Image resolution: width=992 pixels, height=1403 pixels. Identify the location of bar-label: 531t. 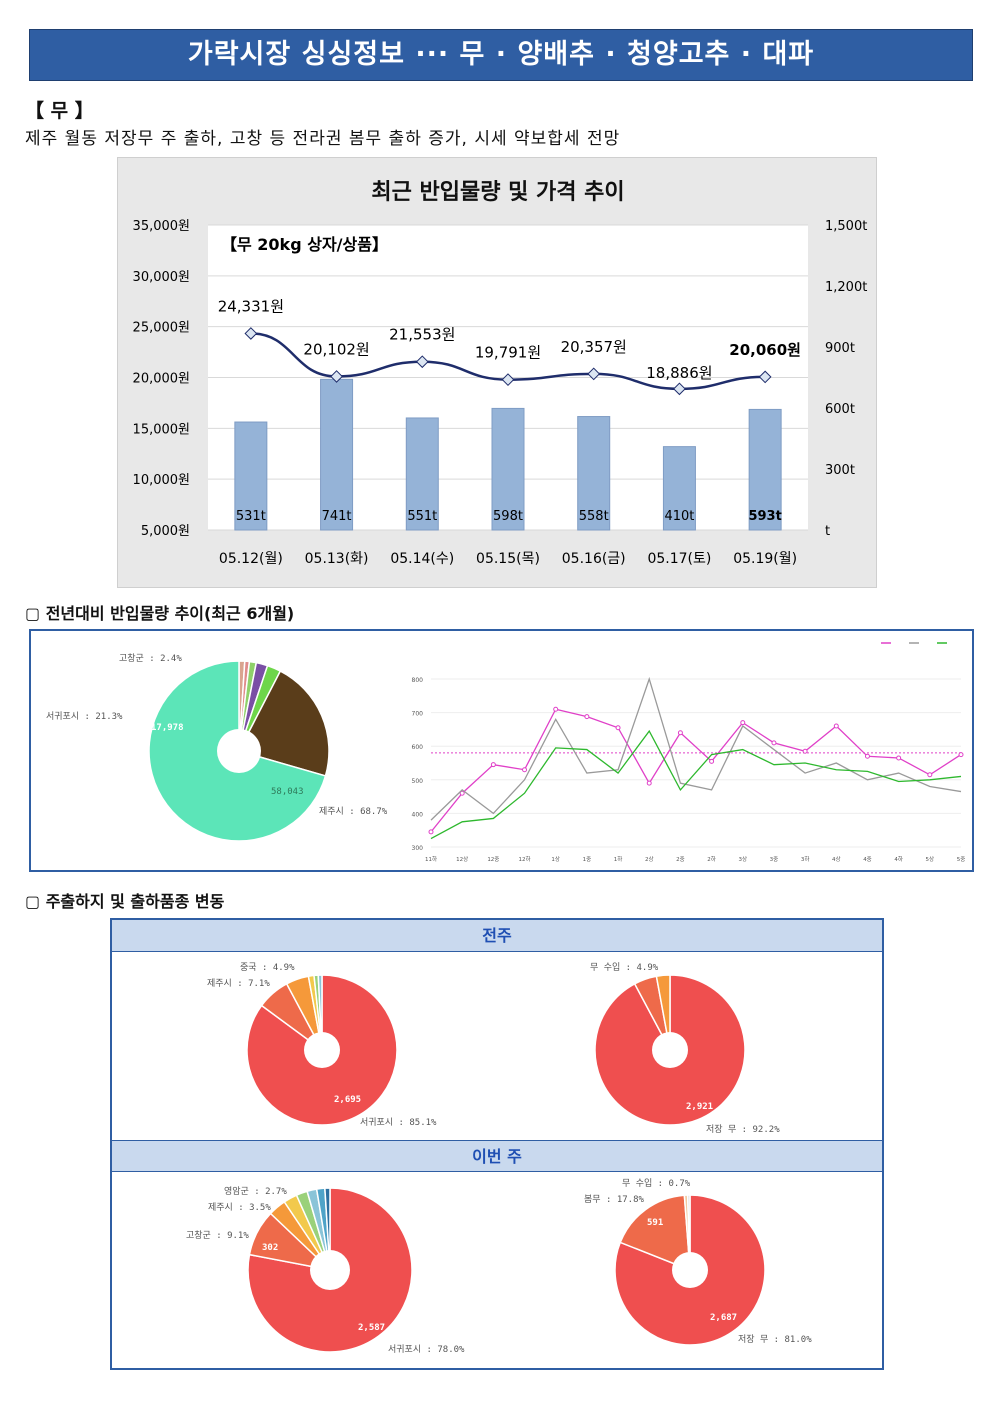
(251, 516).